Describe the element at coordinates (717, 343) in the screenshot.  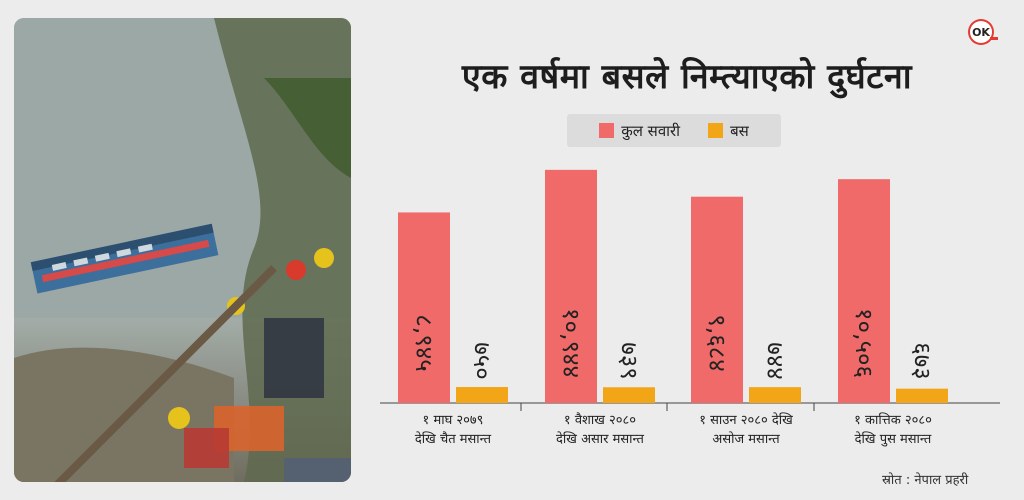
I see `value-label-total-3: ९,६८४` at that location.